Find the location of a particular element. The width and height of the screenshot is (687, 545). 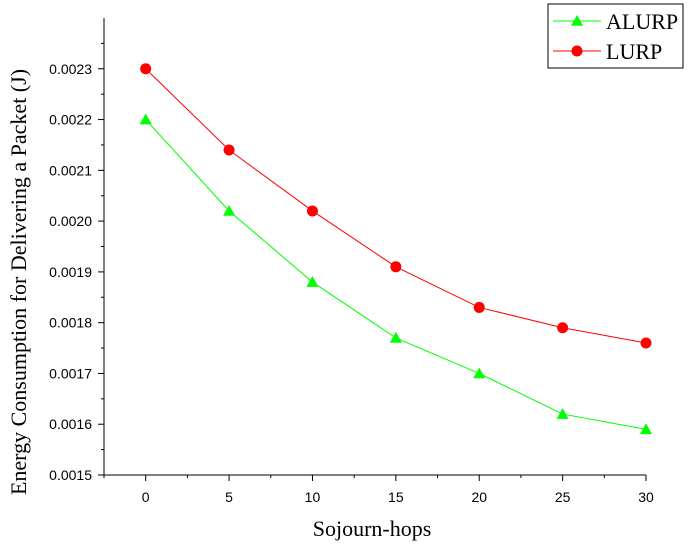

x-tick-label: 15 is located at coordinates (396, 497).